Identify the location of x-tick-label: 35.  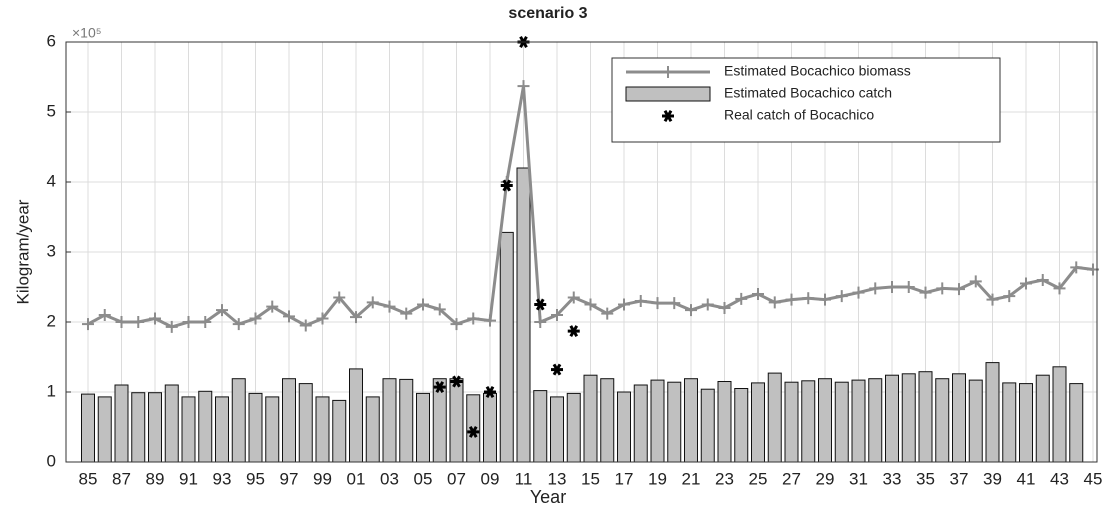
(925, 478).